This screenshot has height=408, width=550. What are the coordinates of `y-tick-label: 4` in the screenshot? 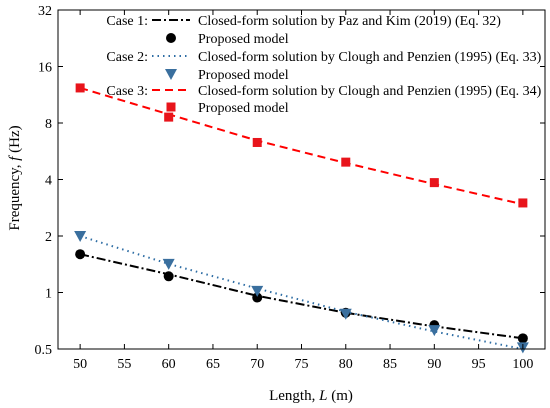 It's located at (48, 181).